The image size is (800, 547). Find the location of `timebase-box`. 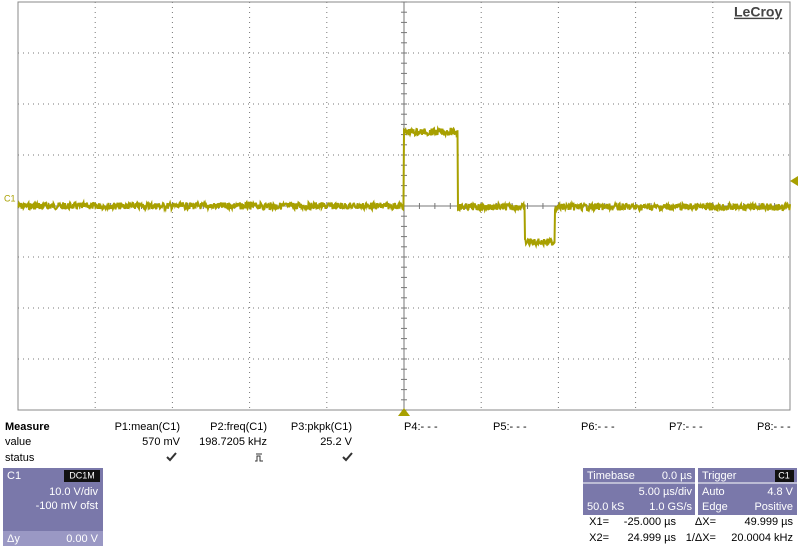

timebase-box is located at coordinates (639, 491).